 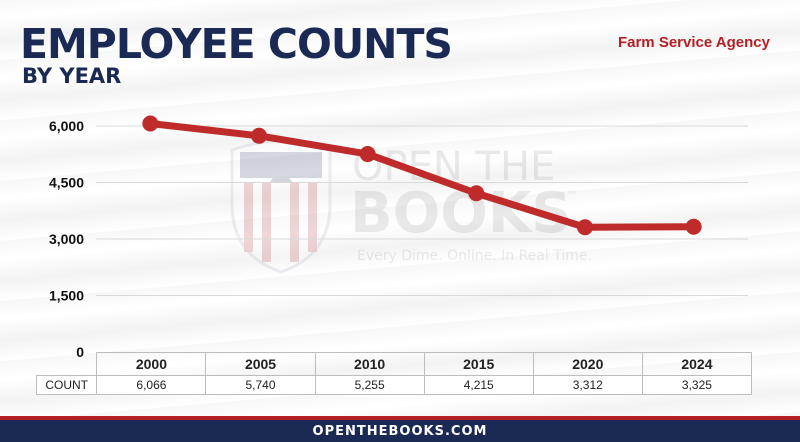 I want to click on x-tick-label: 2024, so click(x=697, y=364).